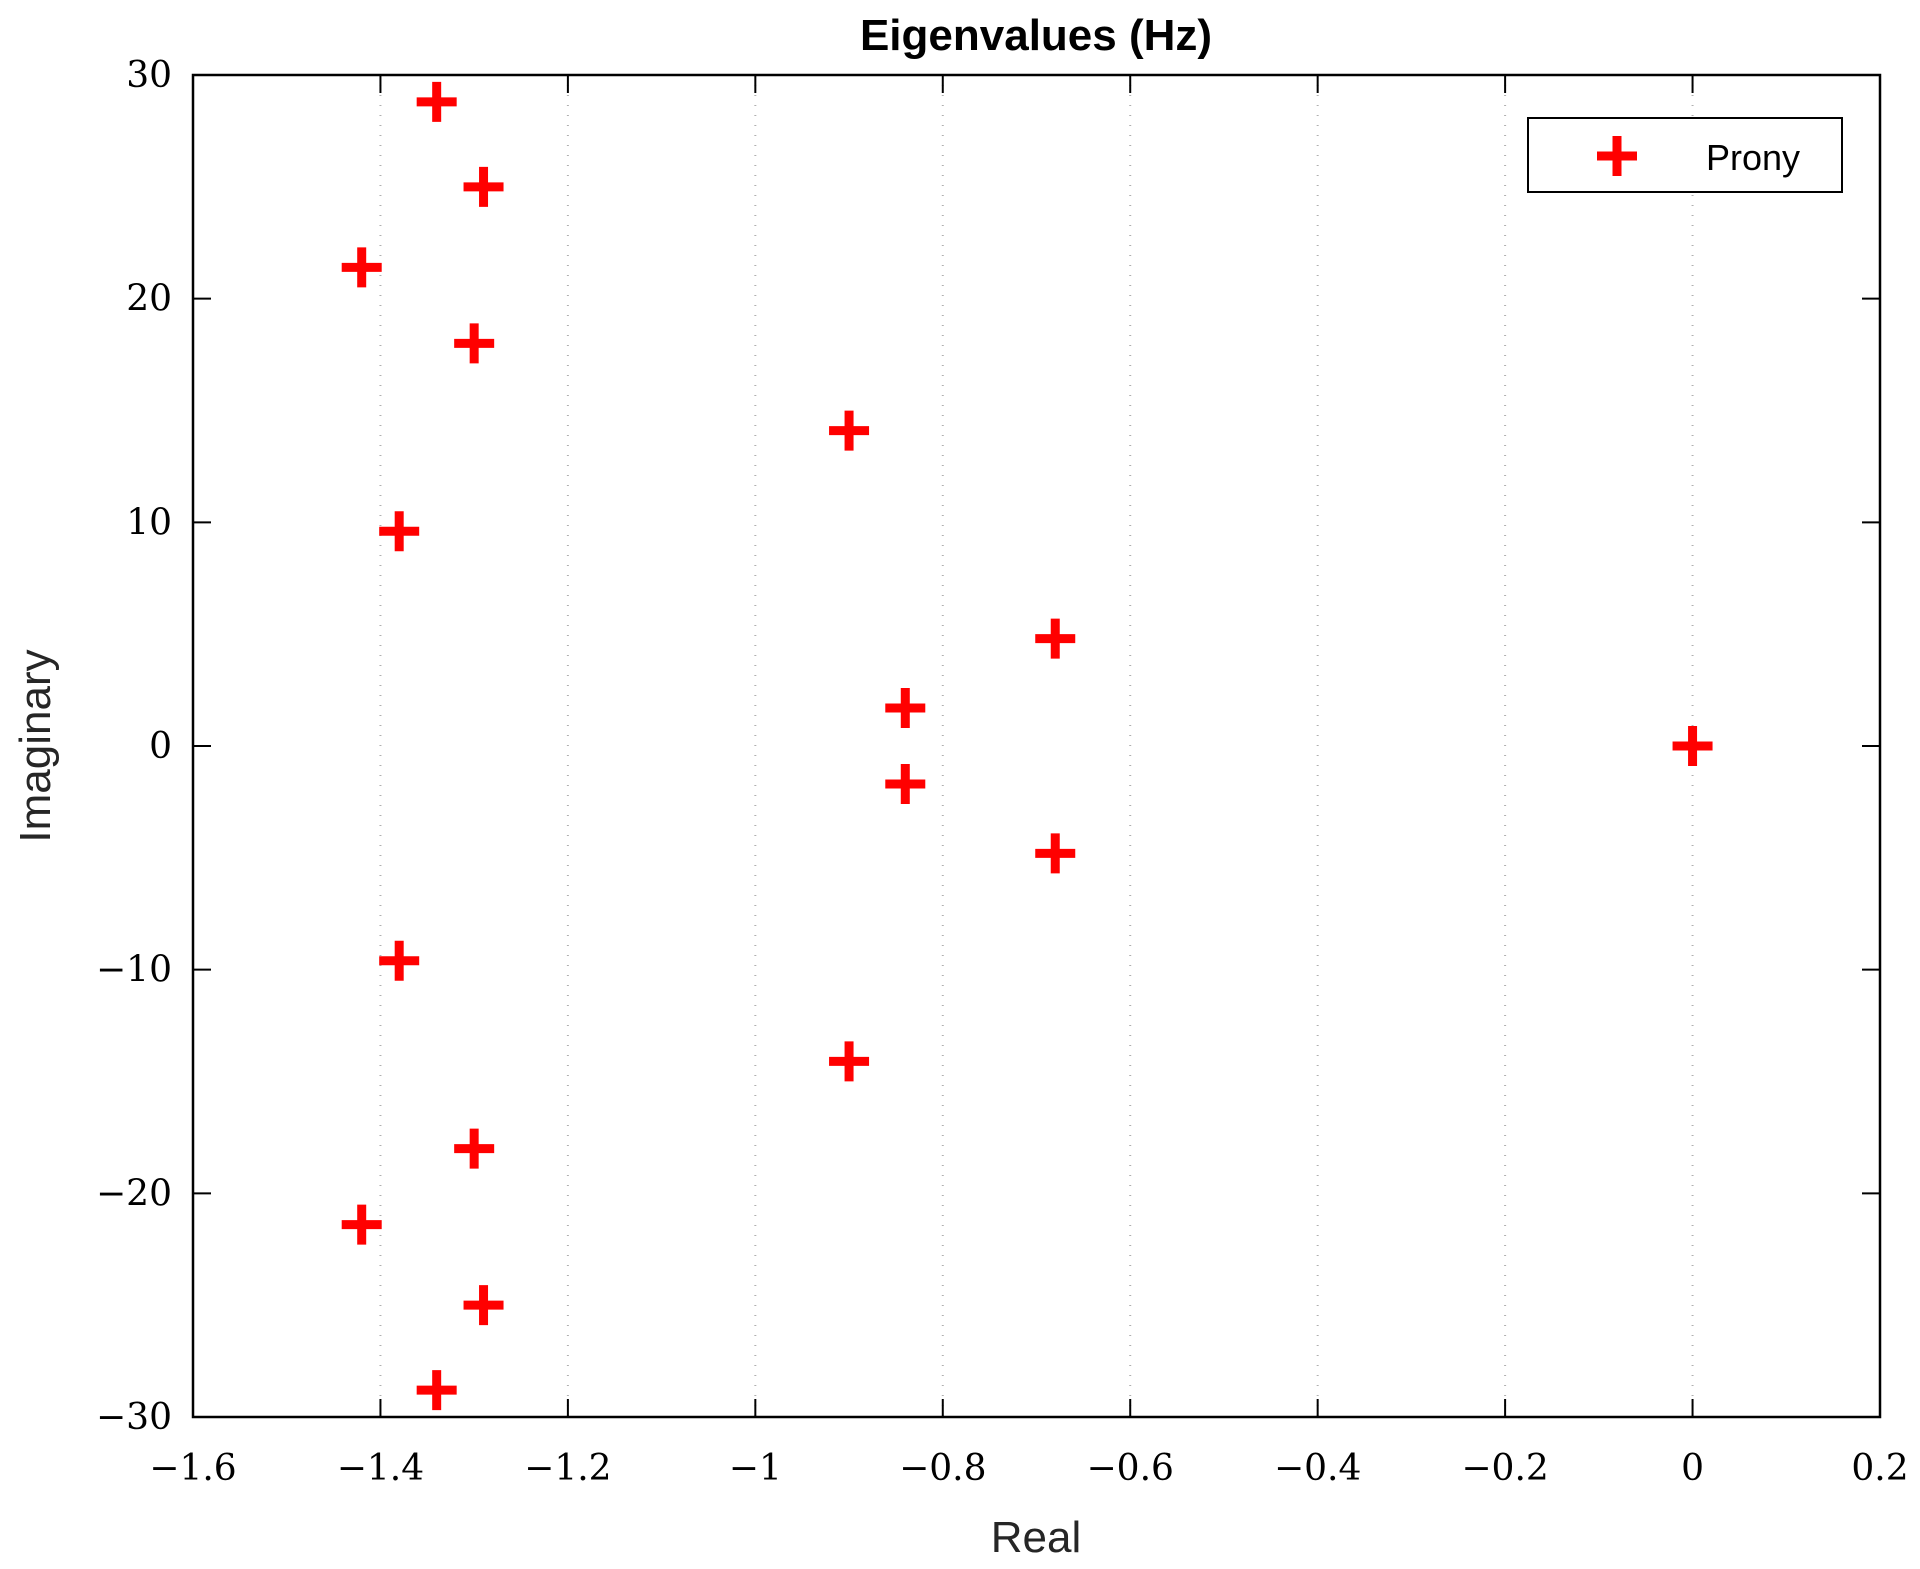  Describe the element at coordinates (149, 522) in the screenshot. I see `y-tick-label: 10` at that location.